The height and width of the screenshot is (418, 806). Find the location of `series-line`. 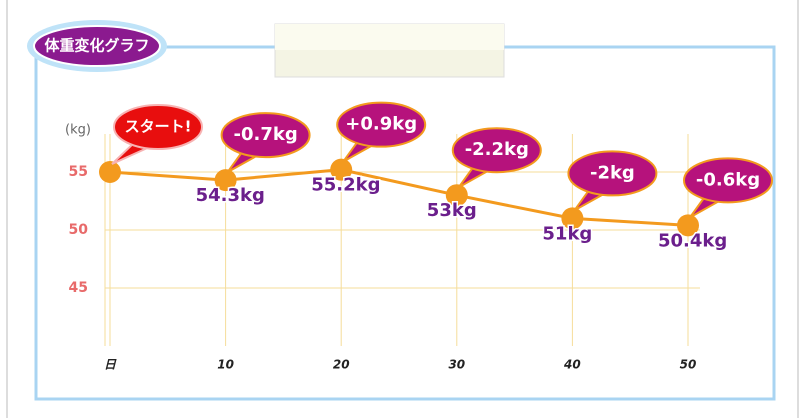

series-line is located at coordinates (399, 197).